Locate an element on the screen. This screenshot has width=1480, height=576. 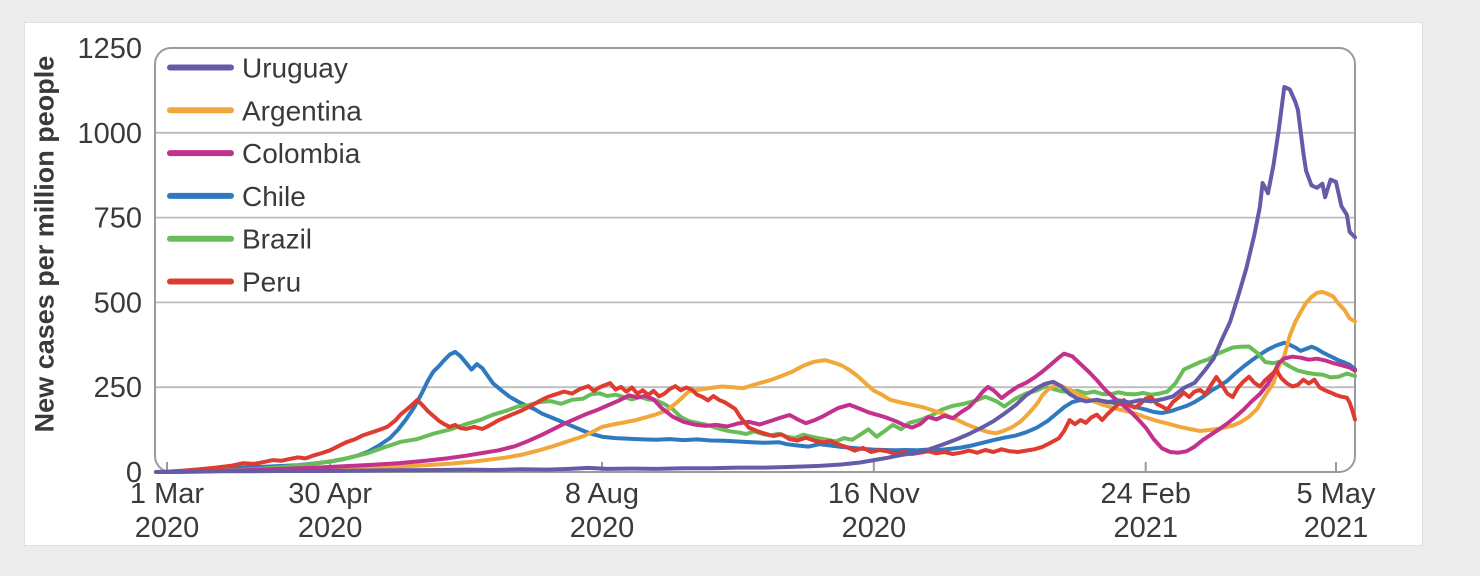
legend-label-colombia: Colombia is located at coordinates (301, 153).